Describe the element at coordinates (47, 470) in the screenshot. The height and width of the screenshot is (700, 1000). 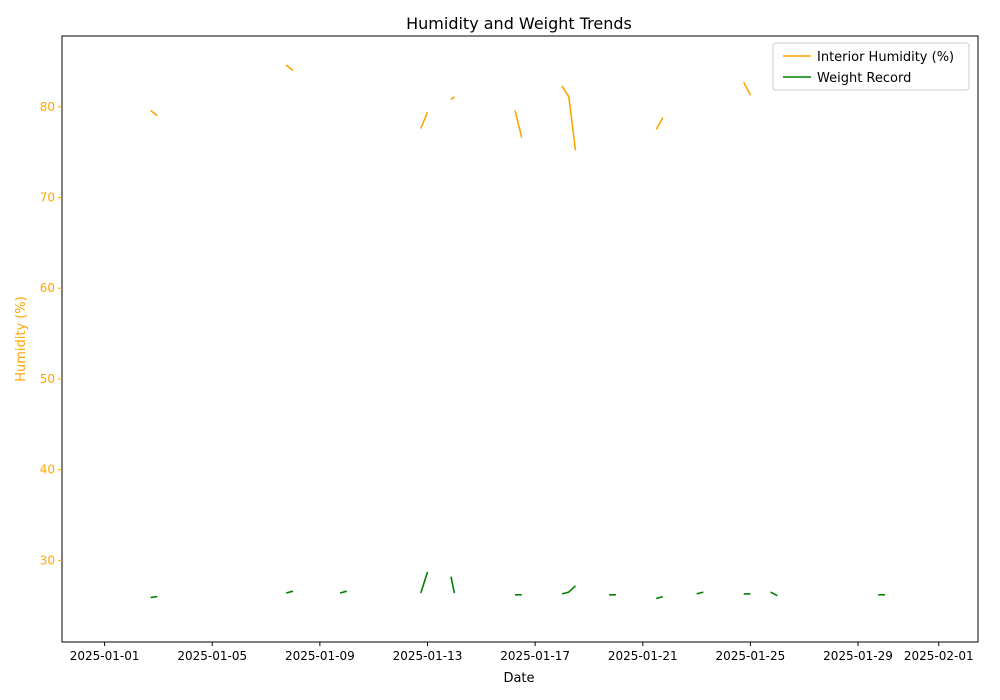
I see `y-tick-label: 40` at that location.